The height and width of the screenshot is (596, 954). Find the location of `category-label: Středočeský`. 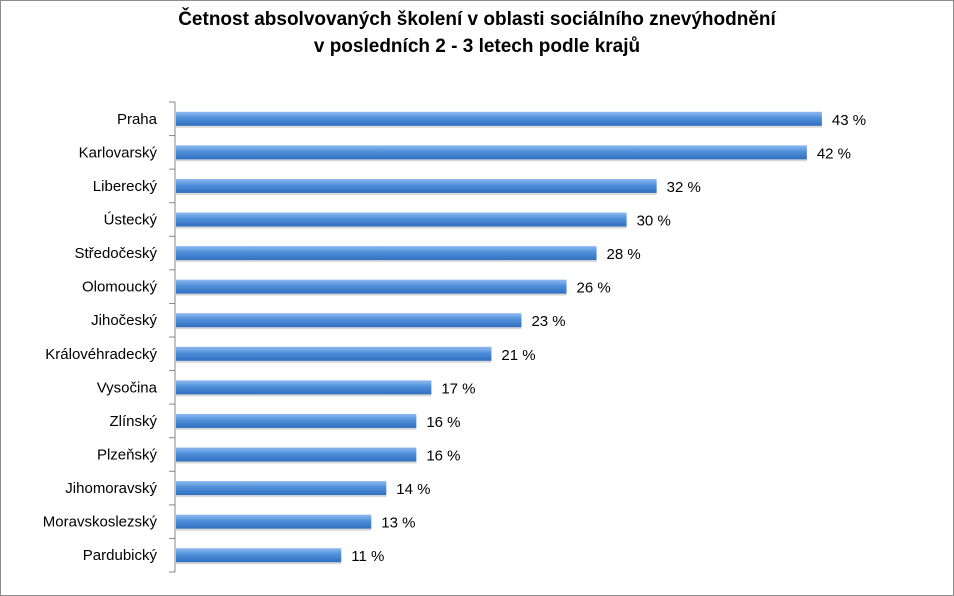

category-label: Středočeský is located at coordinates (115, 253).